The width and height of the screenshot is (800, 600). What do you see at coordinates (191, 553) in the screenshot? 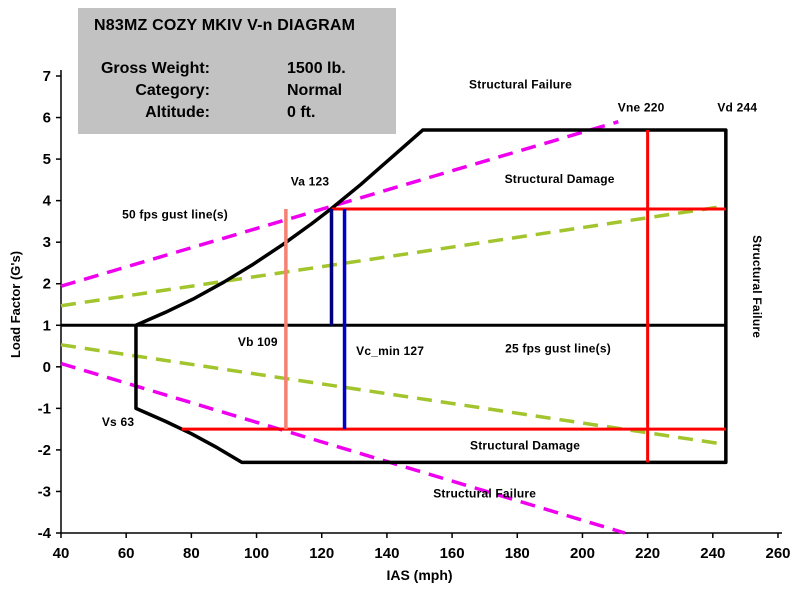
I see `x-tick-label: 80` at bounding box center [191, 553].